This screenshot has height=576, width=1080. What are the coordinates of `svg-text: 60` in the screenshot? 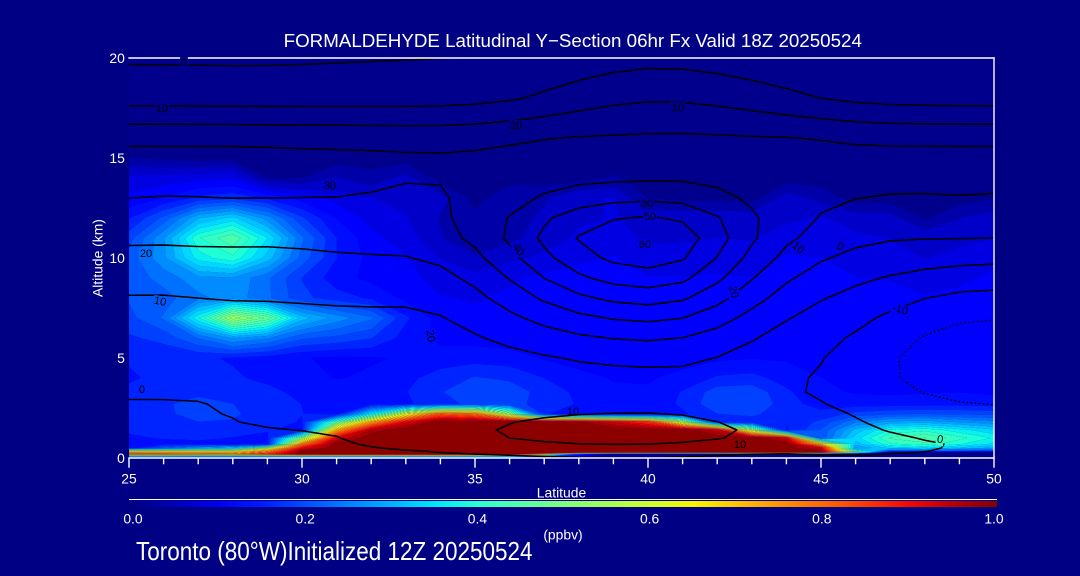 It's located at (645, 245).